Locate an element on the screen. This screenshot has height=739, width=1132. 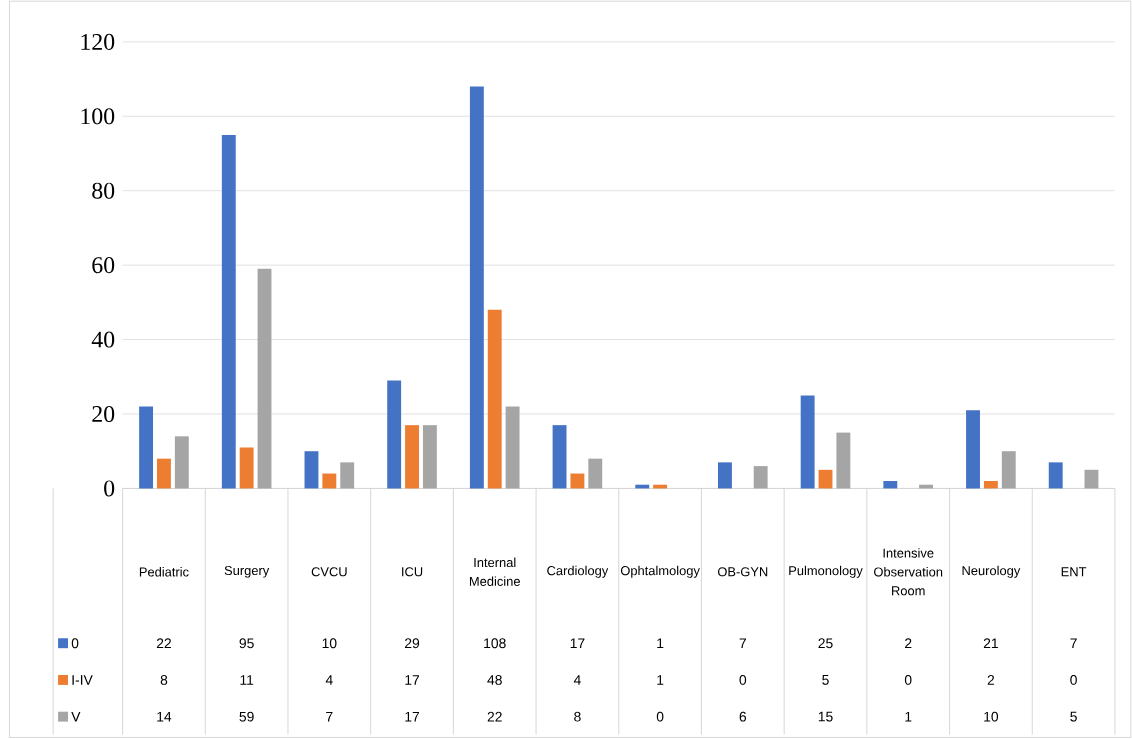
y-tick-label: 0 is located at coordinates (109, 488).